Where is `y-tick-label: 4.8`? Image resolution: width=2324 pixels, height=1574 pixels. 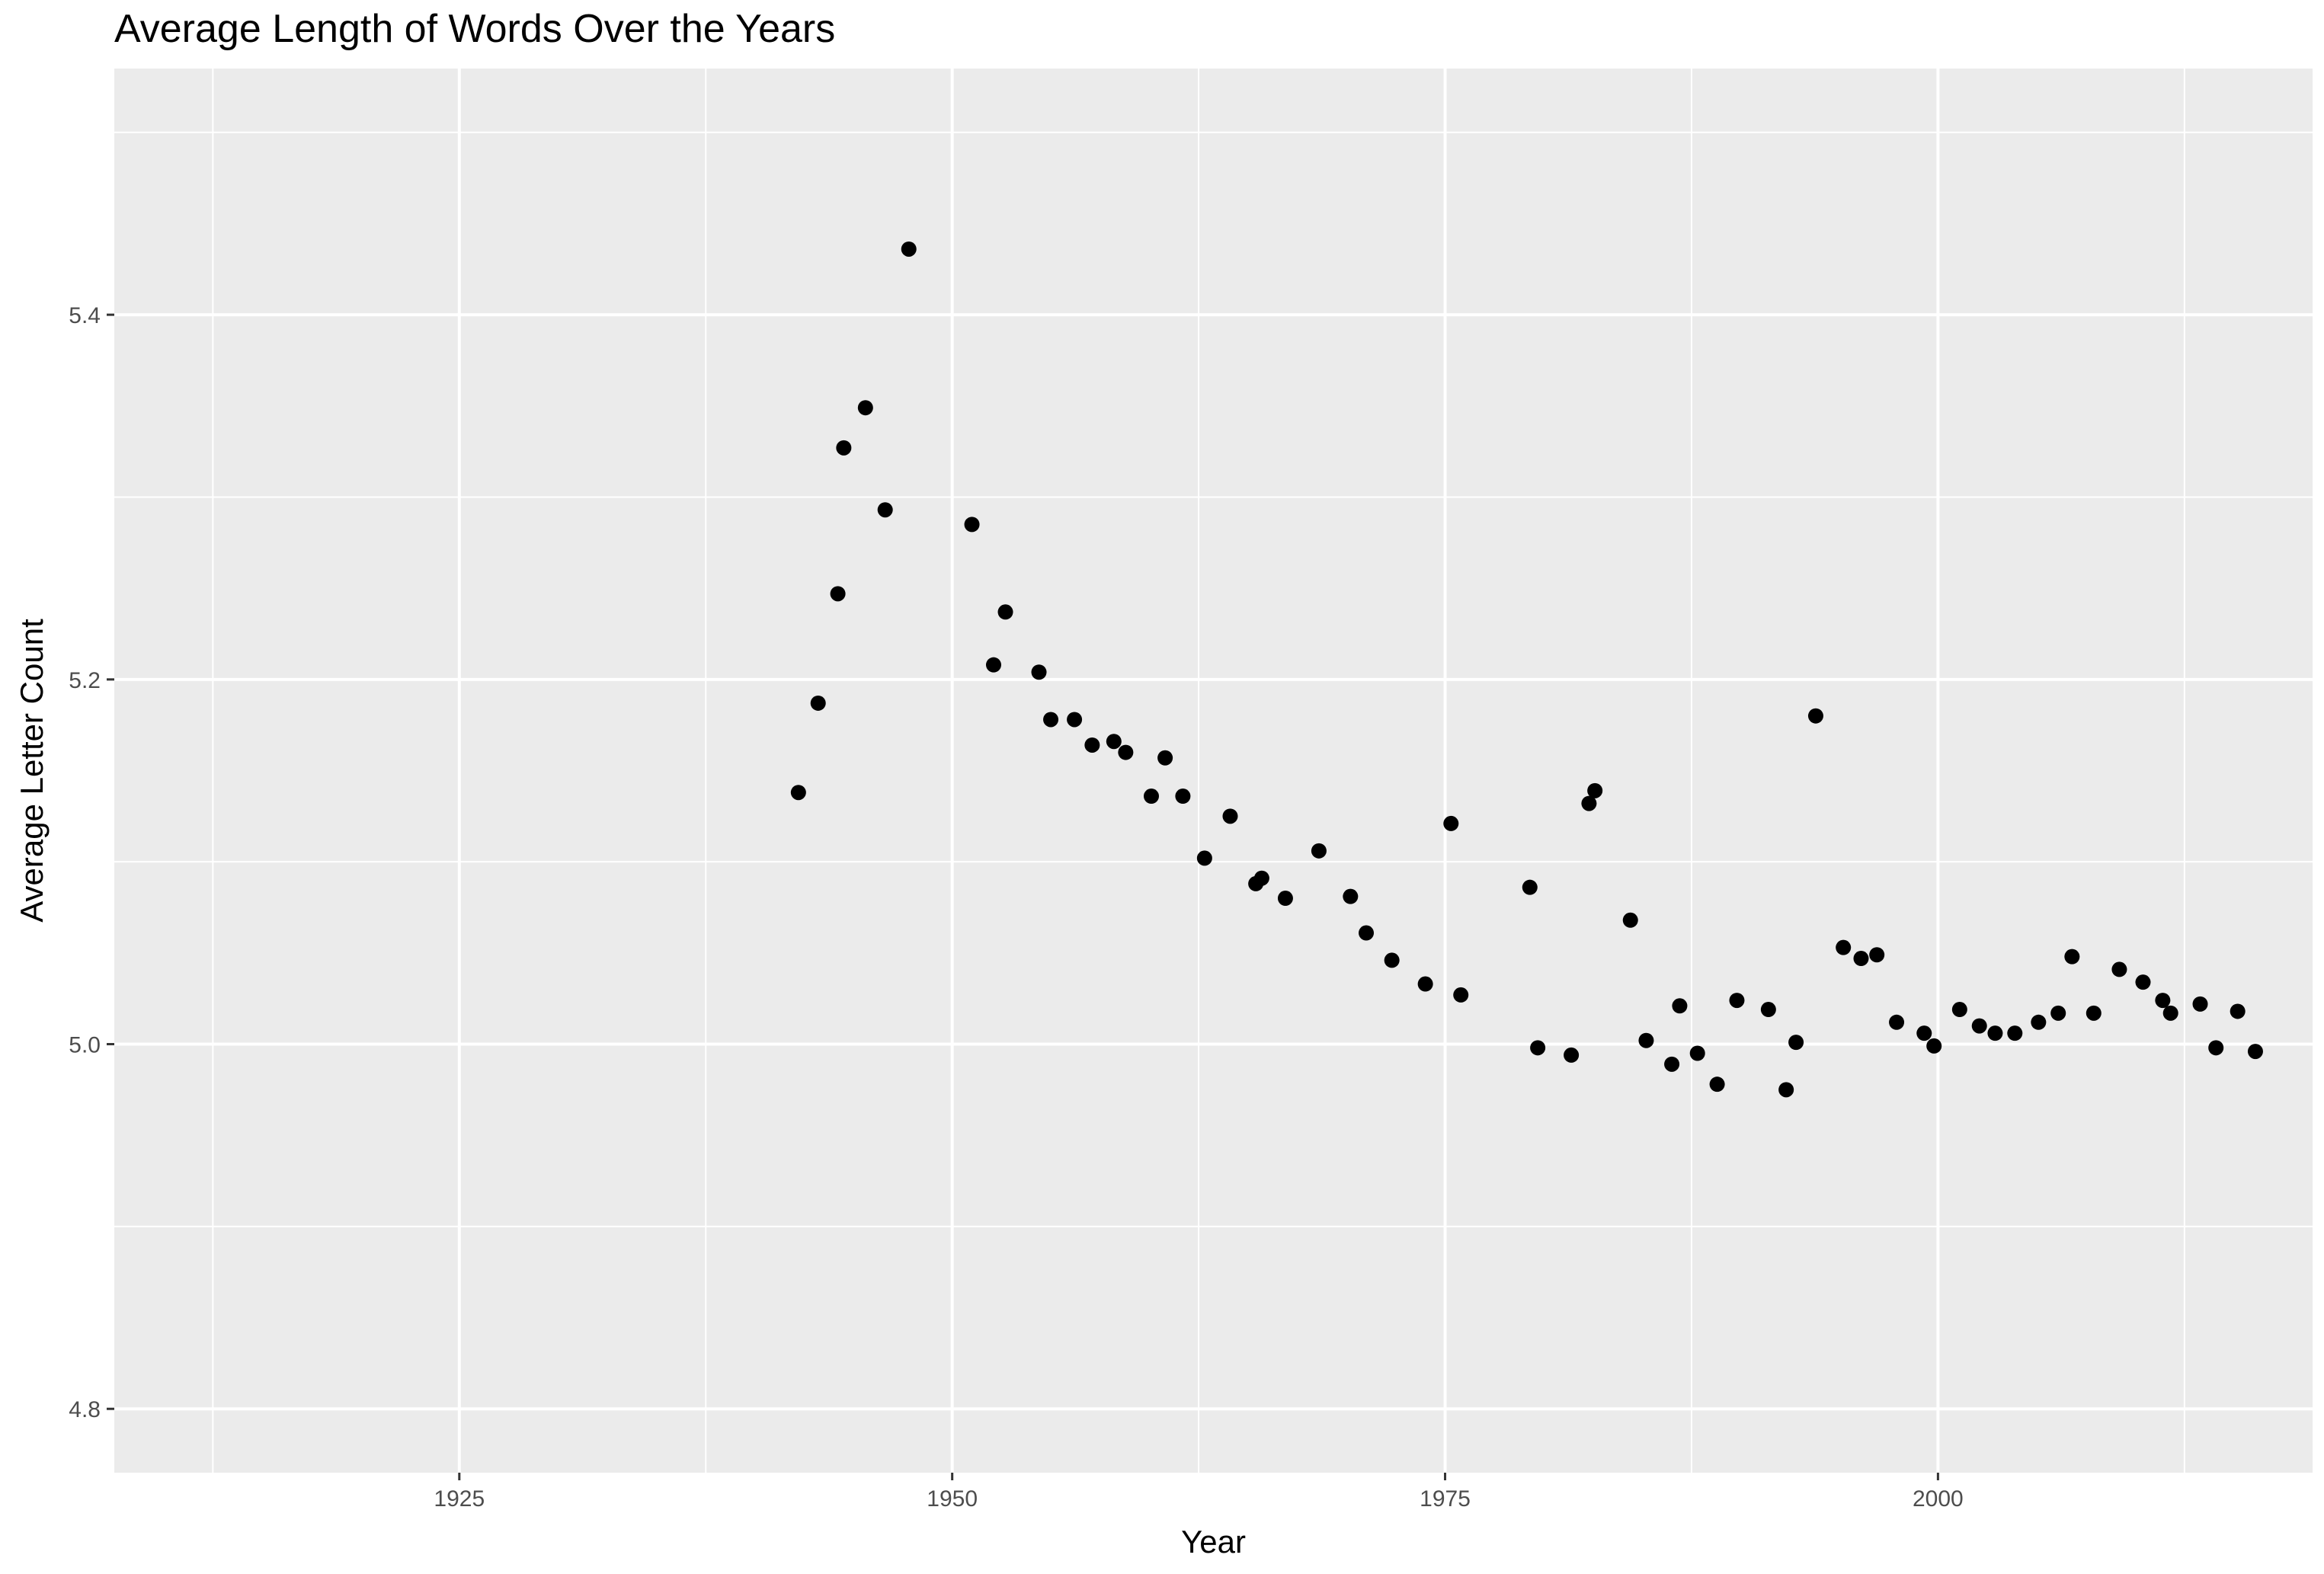
y-tick-label: 4.8 is located at coordinates (85, 1409).